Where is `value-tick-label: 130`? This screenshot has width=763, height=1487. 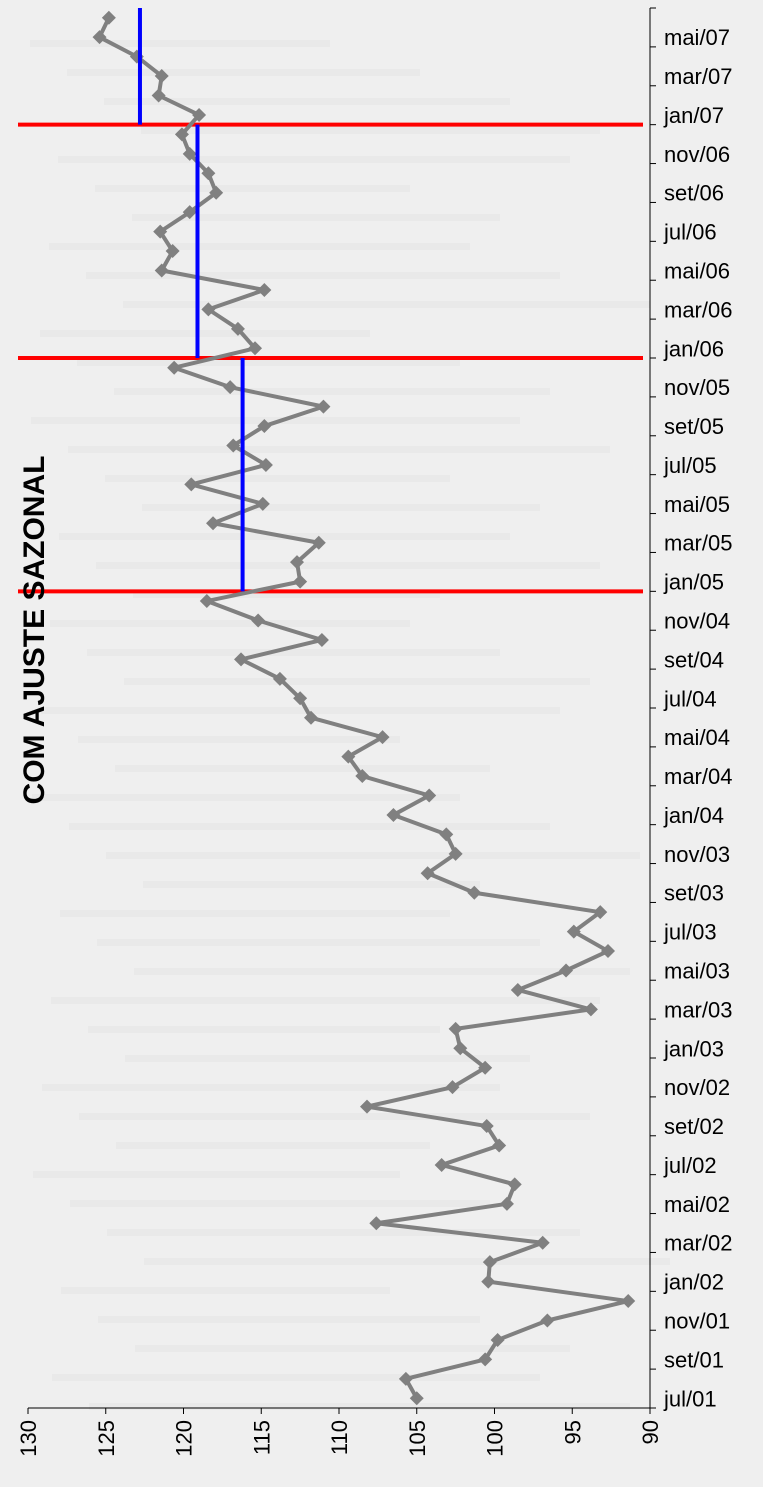 value-tick-label: 130 is located at coordinates (28, 1438).